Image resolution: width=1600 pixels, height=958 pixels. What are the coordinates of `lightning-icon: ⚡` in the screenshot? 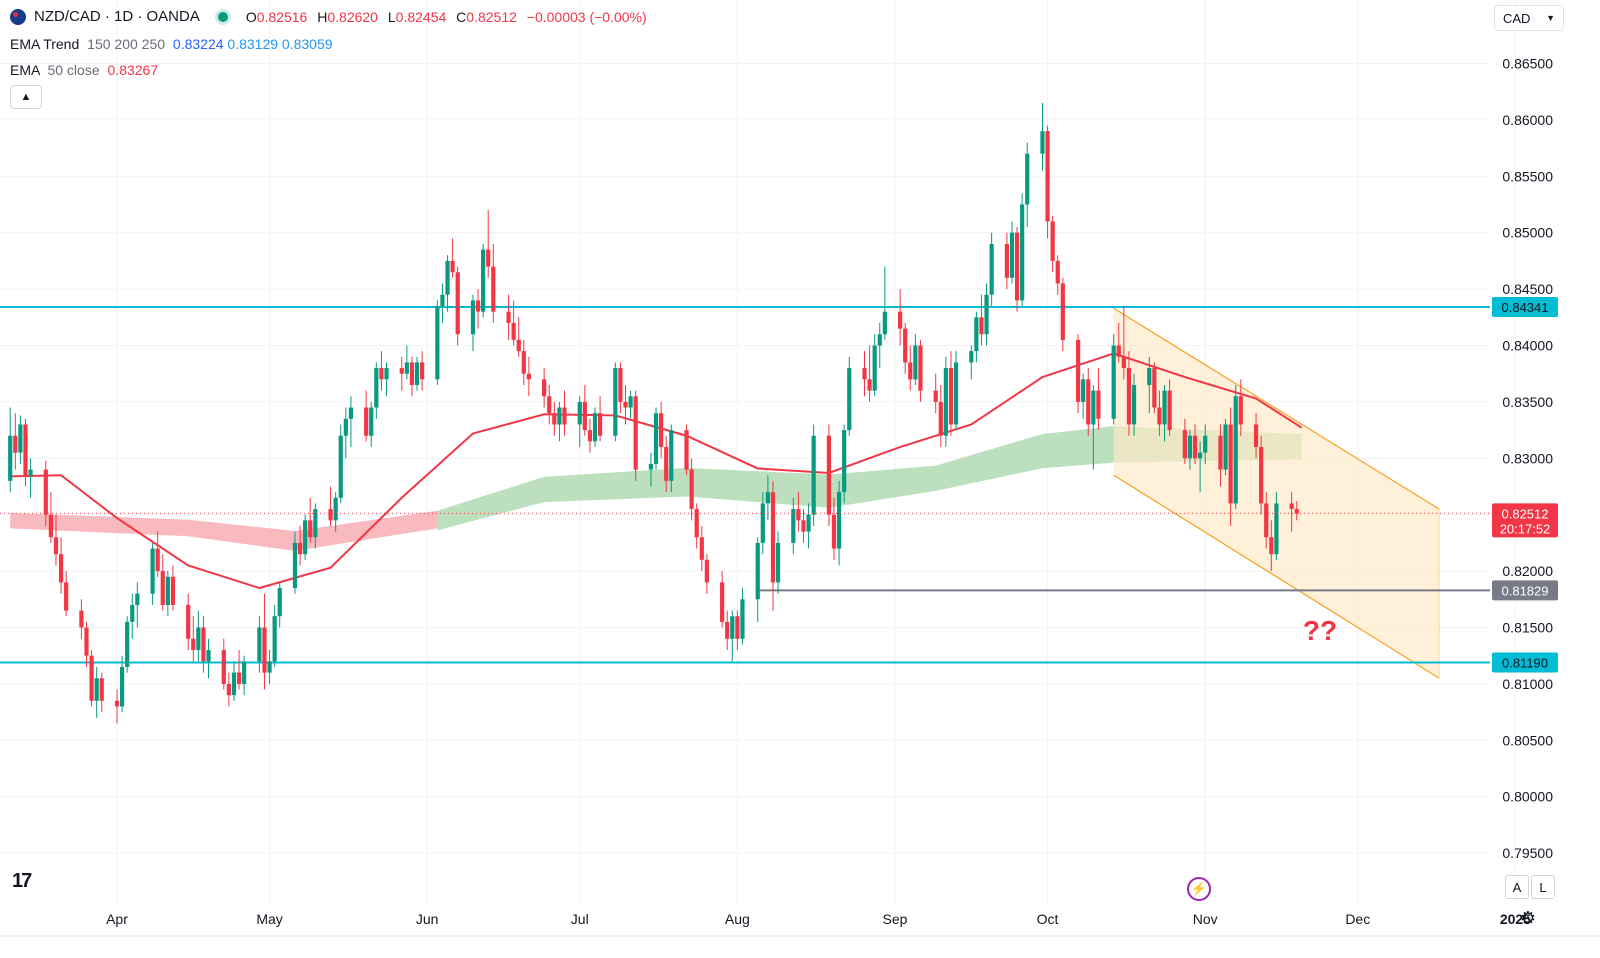 It's located at (1199, 889).